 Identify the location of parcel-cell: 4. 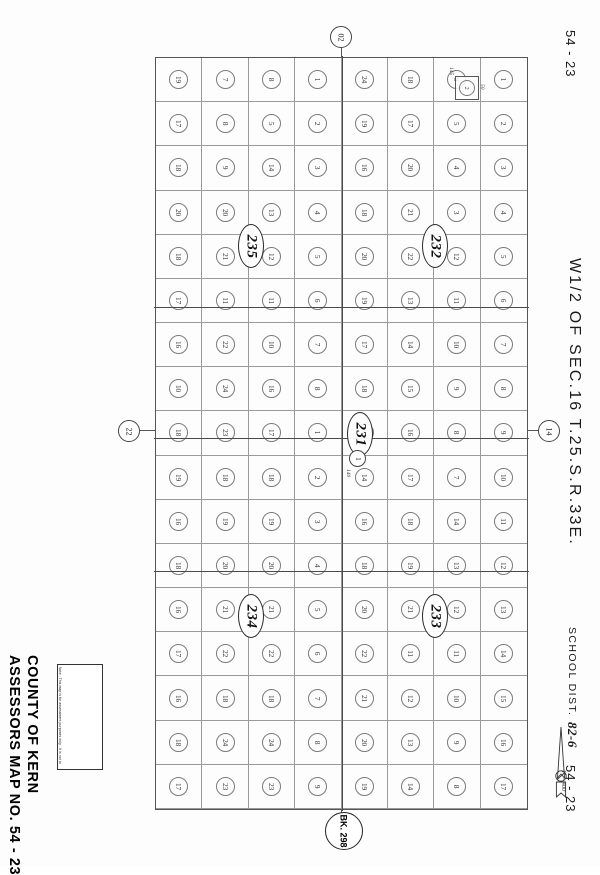
(503, 213).